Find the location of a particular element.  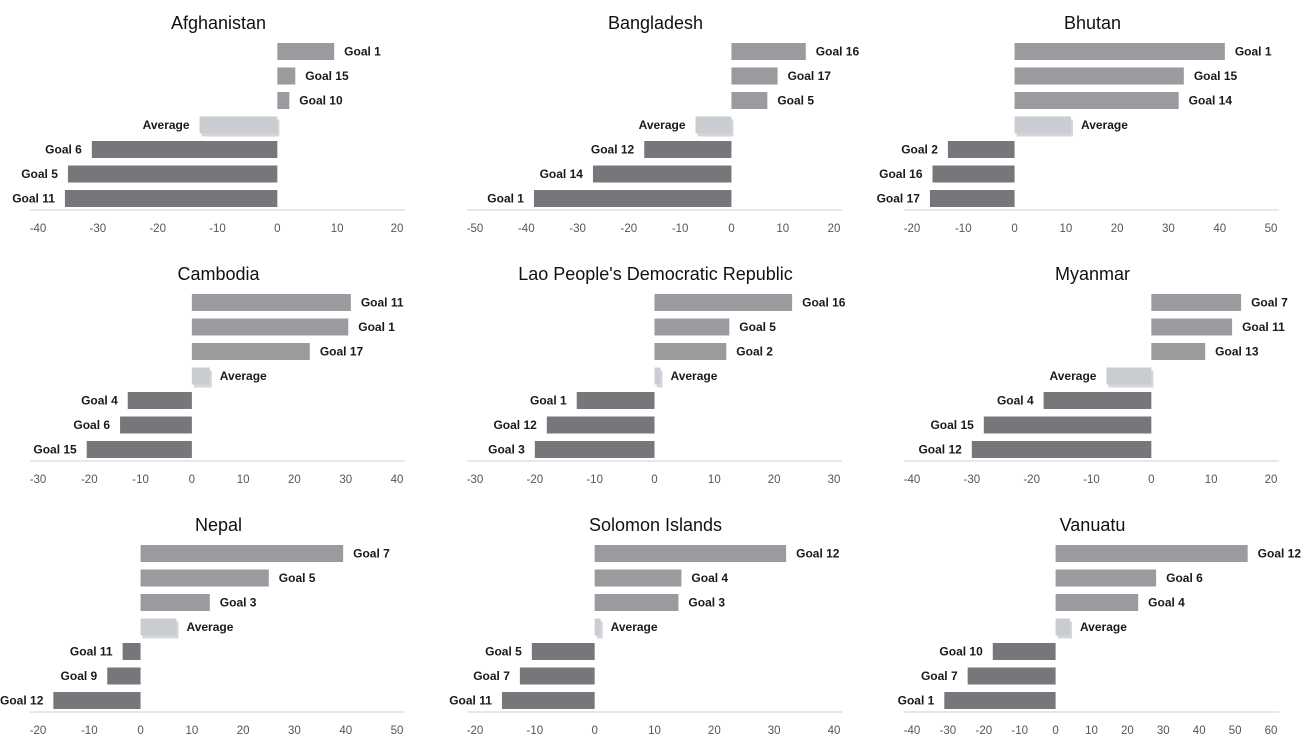

chart-title: Vanuatu is located at coordinates (1093, 525).